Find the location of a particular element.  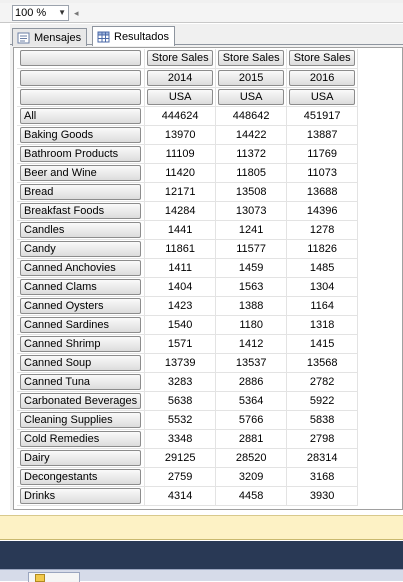

chevron-down-icon: ▼ is located at coordinates (62, 12).